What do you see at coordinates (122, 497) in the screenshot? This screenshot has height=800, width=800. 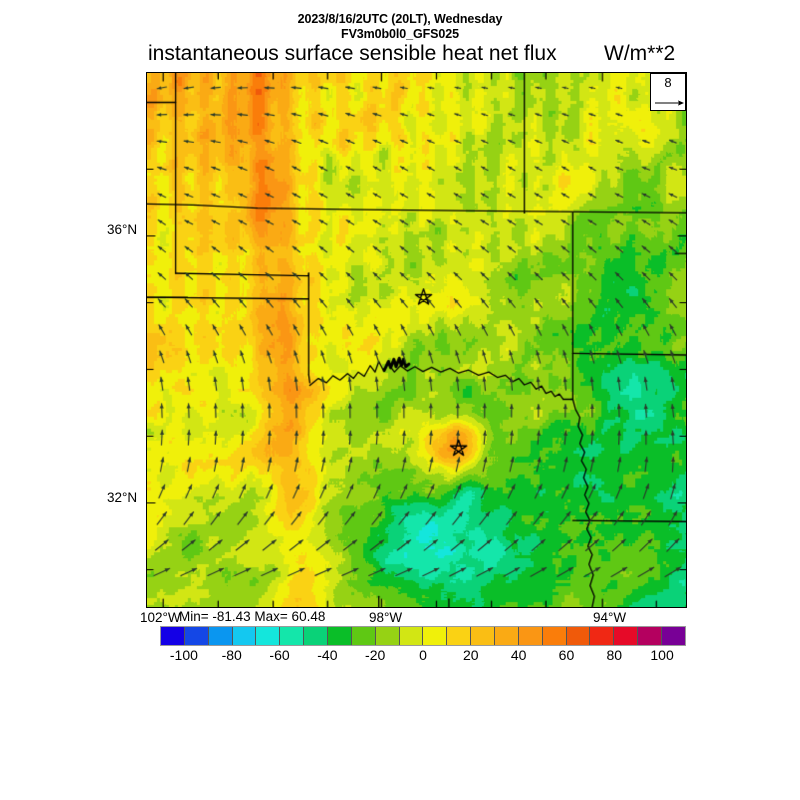 I see `axis-label-lat-32n: 32°N` at bounding box center [122, 497].